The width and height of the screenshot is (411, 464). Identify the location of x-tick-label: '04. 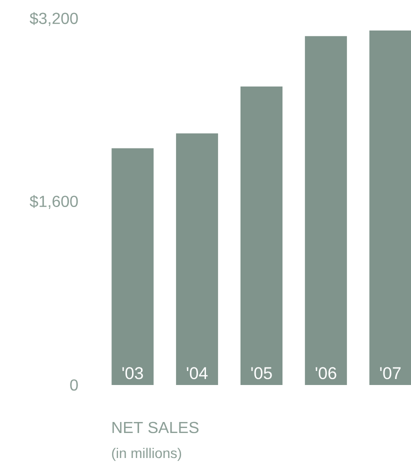
(197, 373).